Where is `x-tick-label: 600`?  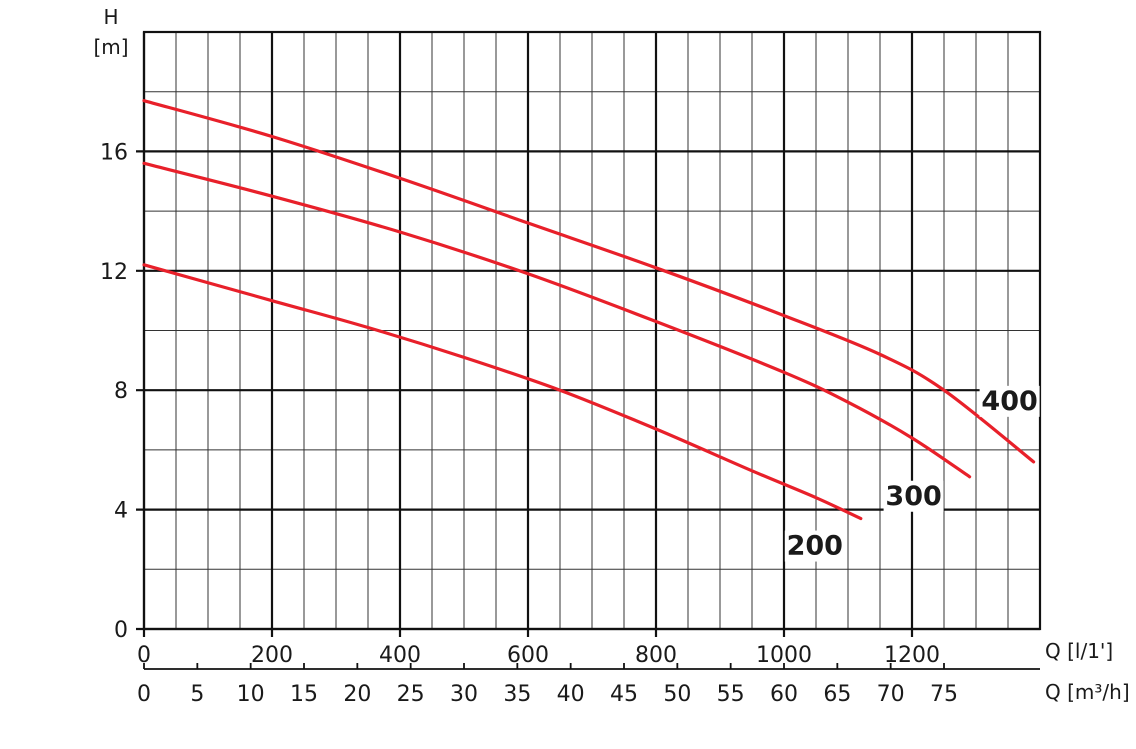 x-tick-label: 600 is located at coordinates (528, 655).